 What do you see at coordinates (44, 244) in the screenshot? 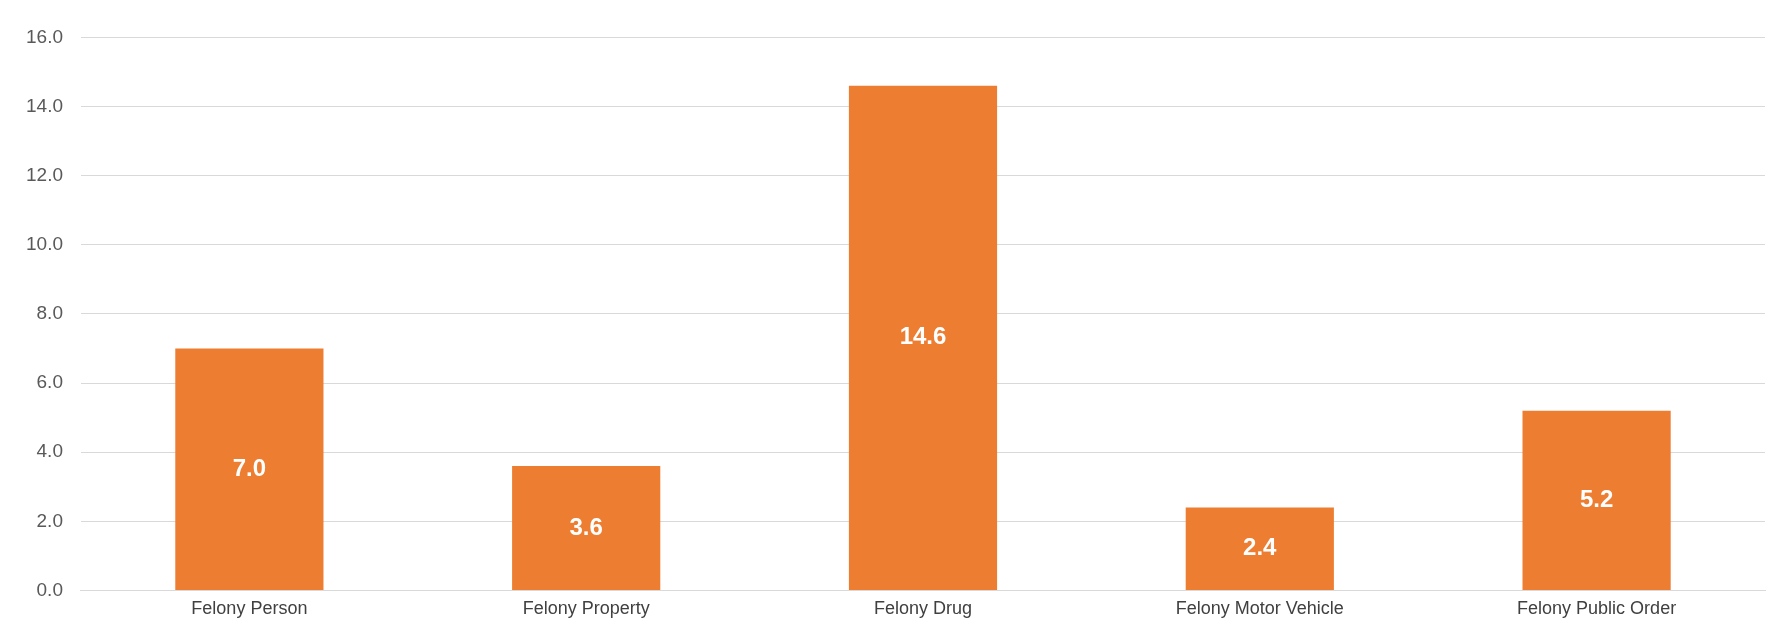
I see `y-tick-label: 10.0` at bounding box center [44, 244].